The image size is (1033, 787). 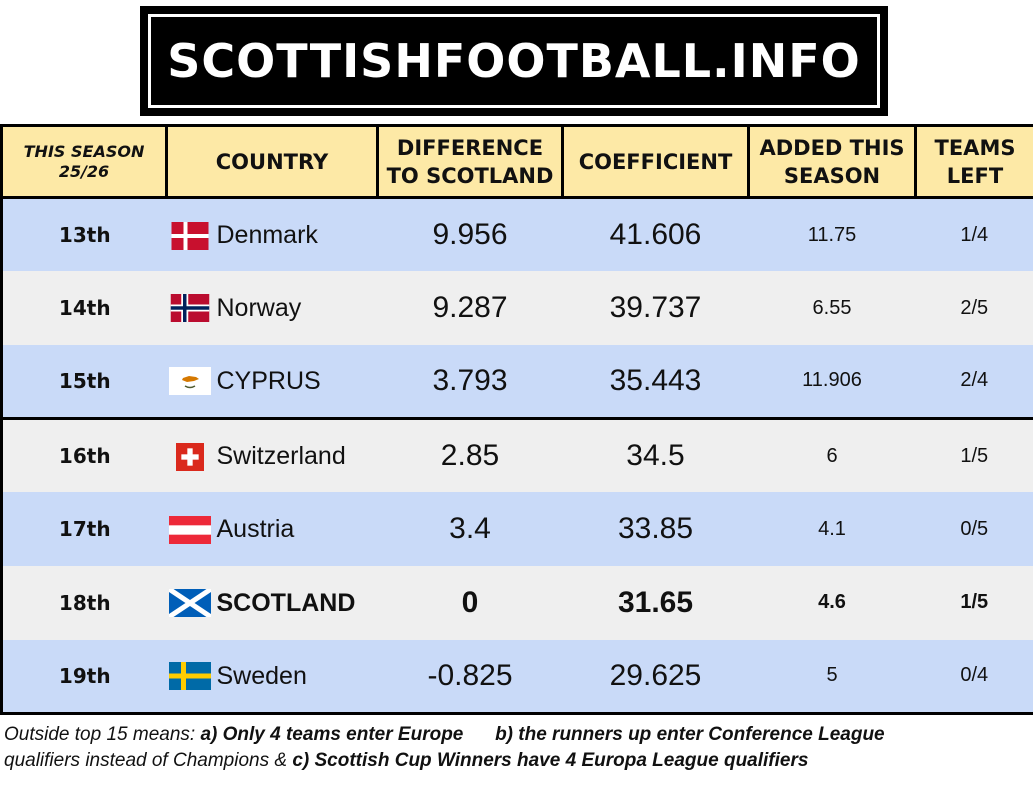 I want to click on added-cell: 4.1, so click(x=832, y=529).